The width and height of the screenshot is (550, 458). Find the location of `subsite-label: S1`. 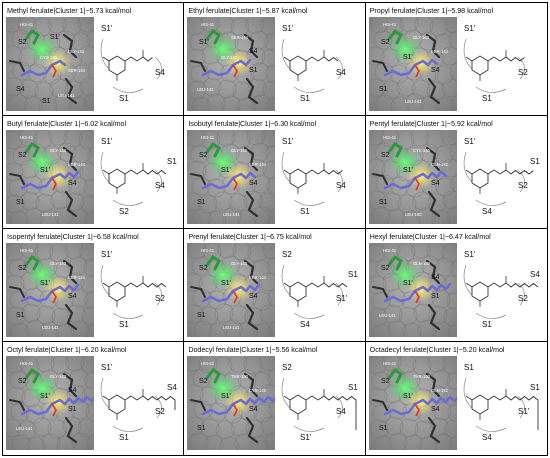

subsite-label: S1 is located at coordinates (124, 98).